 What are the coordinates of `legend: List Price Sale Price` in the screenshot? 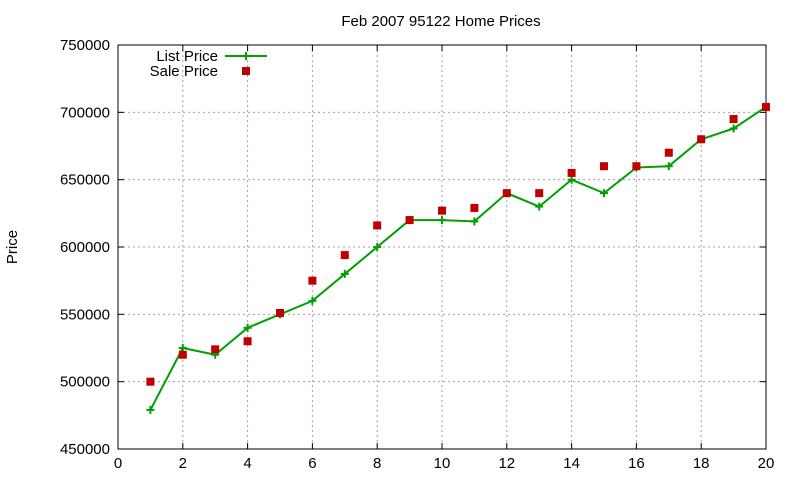 It's located at (208, 64).